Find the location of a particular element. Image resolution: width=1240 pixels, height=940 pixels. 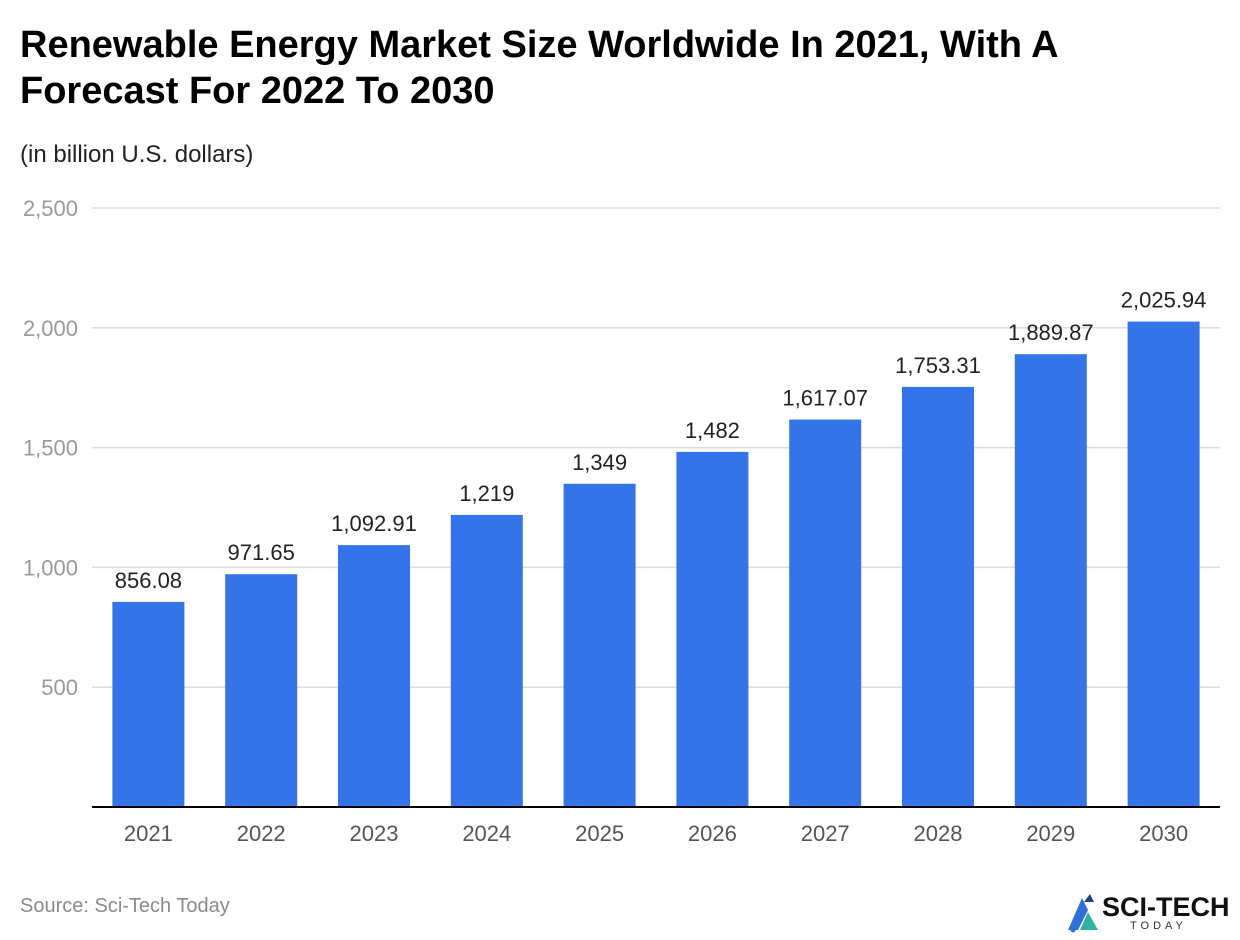

x-tick-label-2022: 2022 is located at coordinates (261, 833).